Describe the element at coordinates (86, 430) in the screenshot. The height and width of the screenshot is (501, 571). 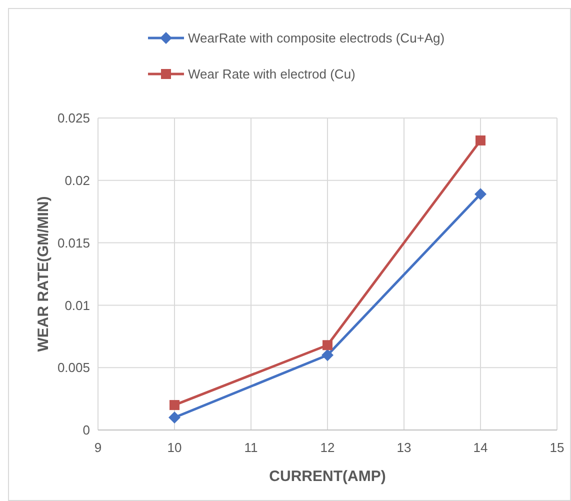
I see `y-tick-label: 0` at that location.